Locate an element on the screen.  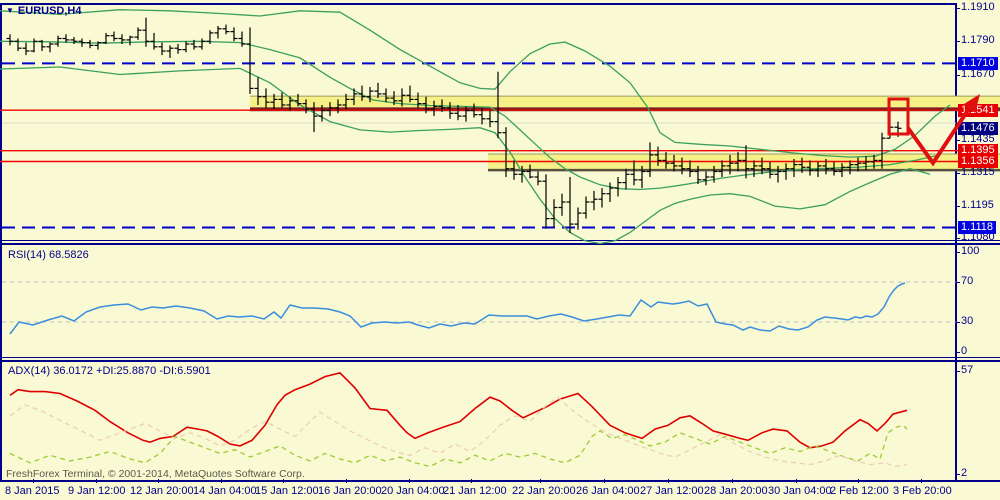
price-tick-label: 1.1790 is located at coordinates (978, 40).